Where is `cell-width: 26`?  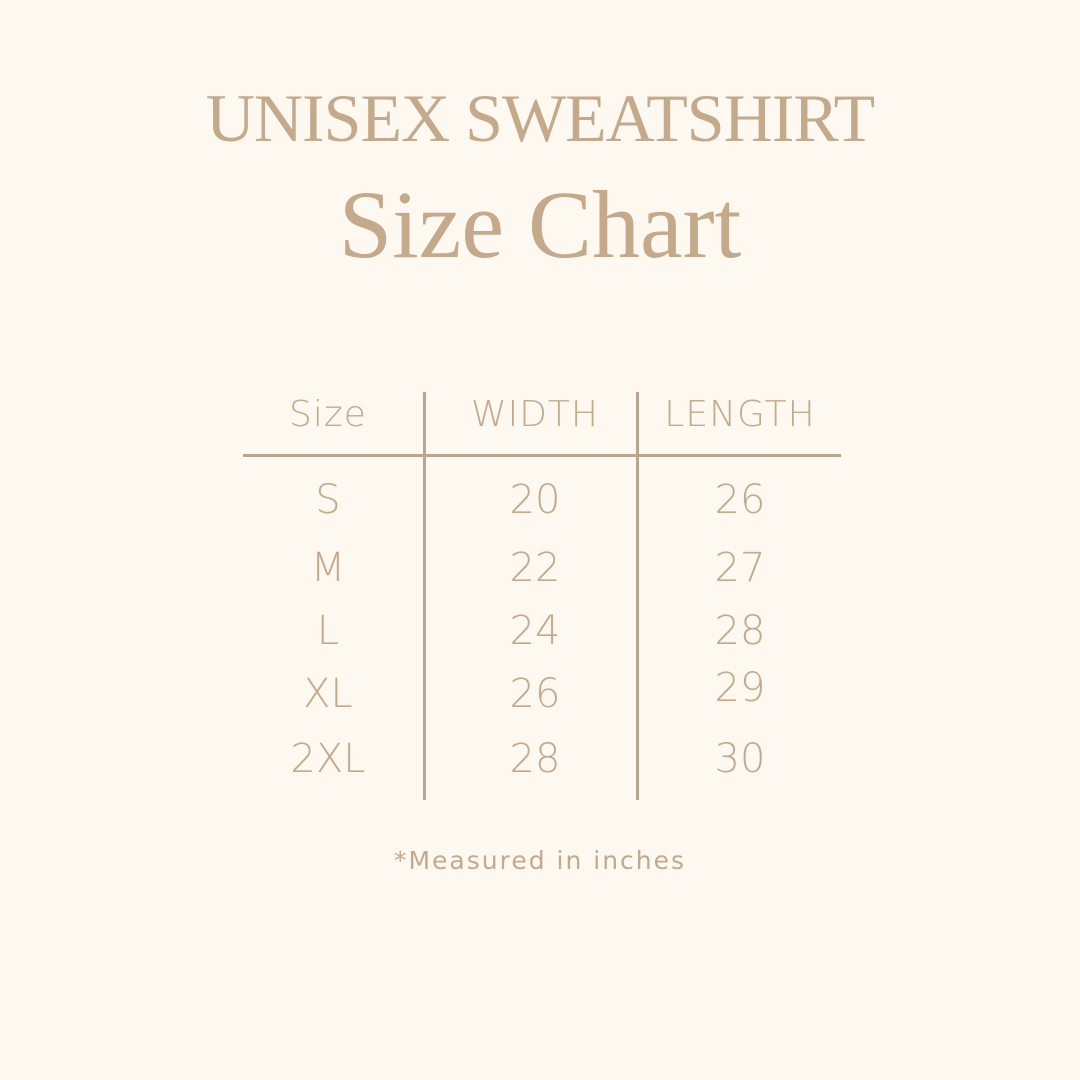
cell-width: 26 is located at coordinates (535, 694).